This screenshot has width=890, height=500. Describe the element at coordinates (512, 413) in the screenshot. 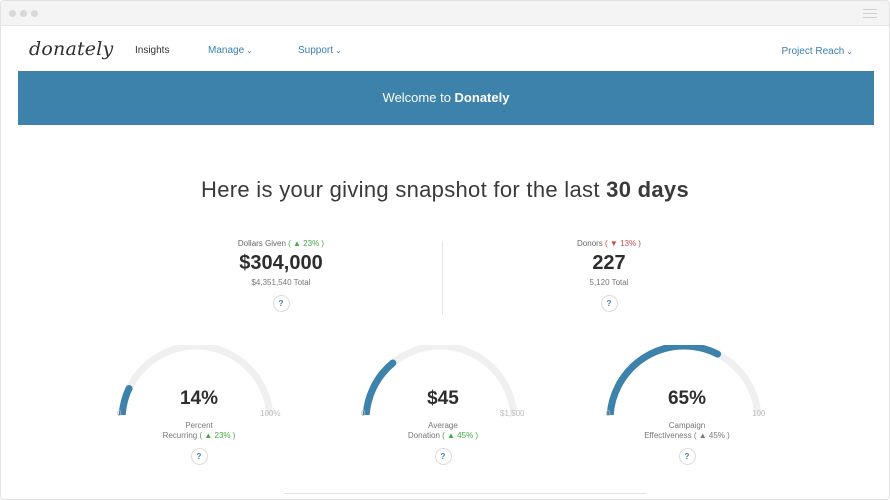

I see `gauge-max-label: $1,500` at that location.